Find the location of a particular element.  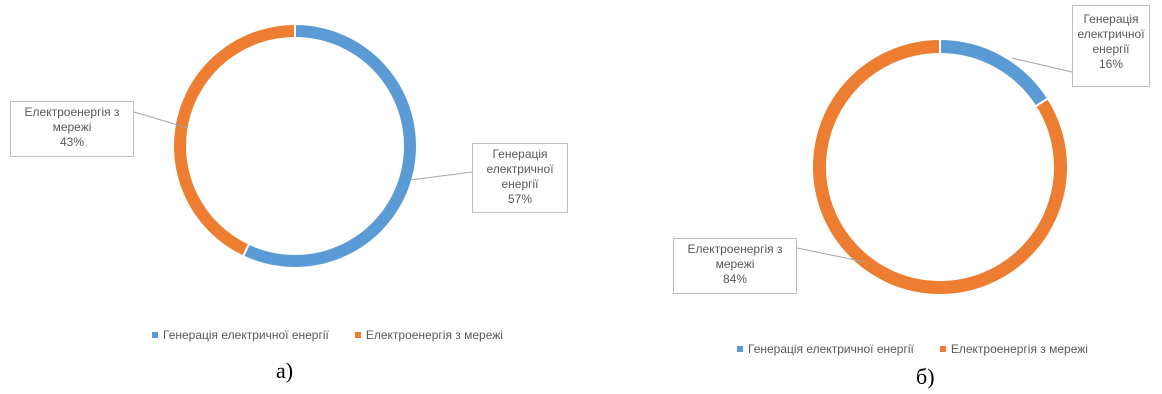

data-label-generation-a: Генерація електричної енергії 57% is located at coordinates (520, 178).